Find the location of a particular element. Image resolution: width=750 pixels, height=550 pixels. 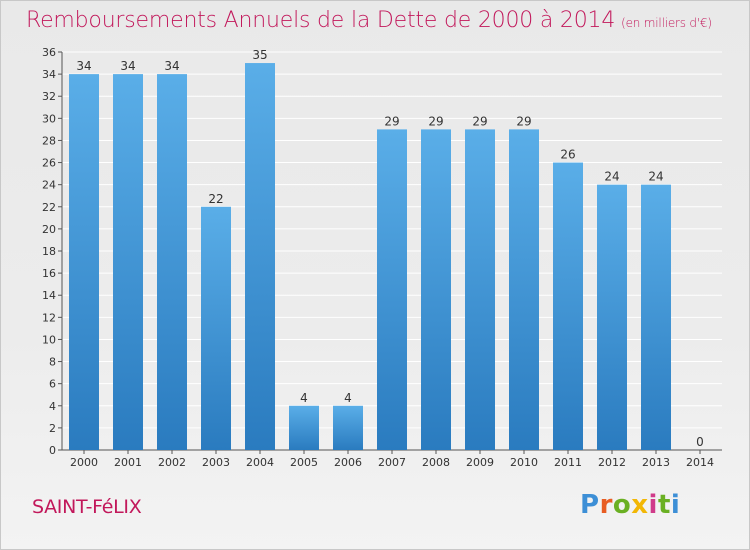

y-tick-label: 0 is located at coordinates (52, 450).